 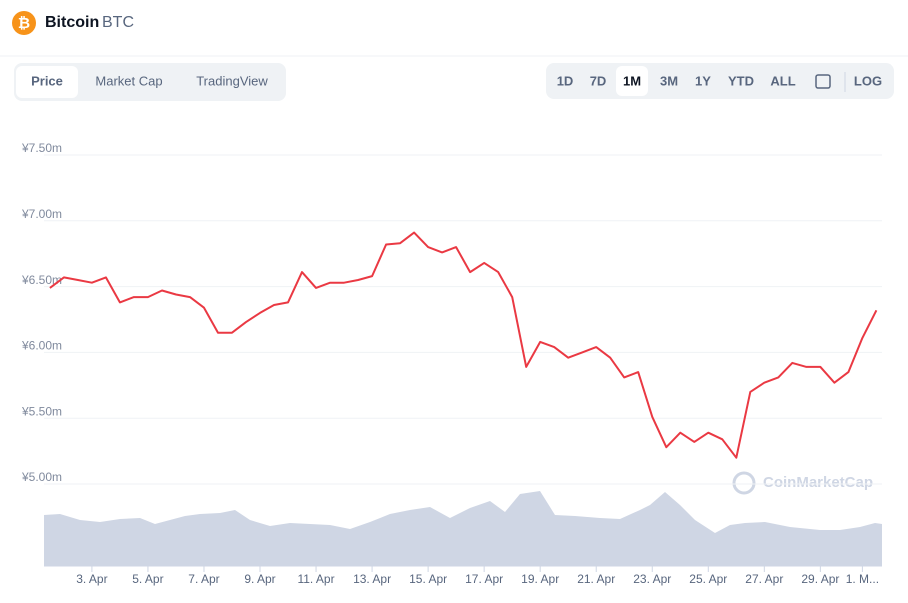 What do you see at coordinates (764, 579) in the screenshot?
I see `x-tick-label: 27. Apr` at bounding box center [764, 579].